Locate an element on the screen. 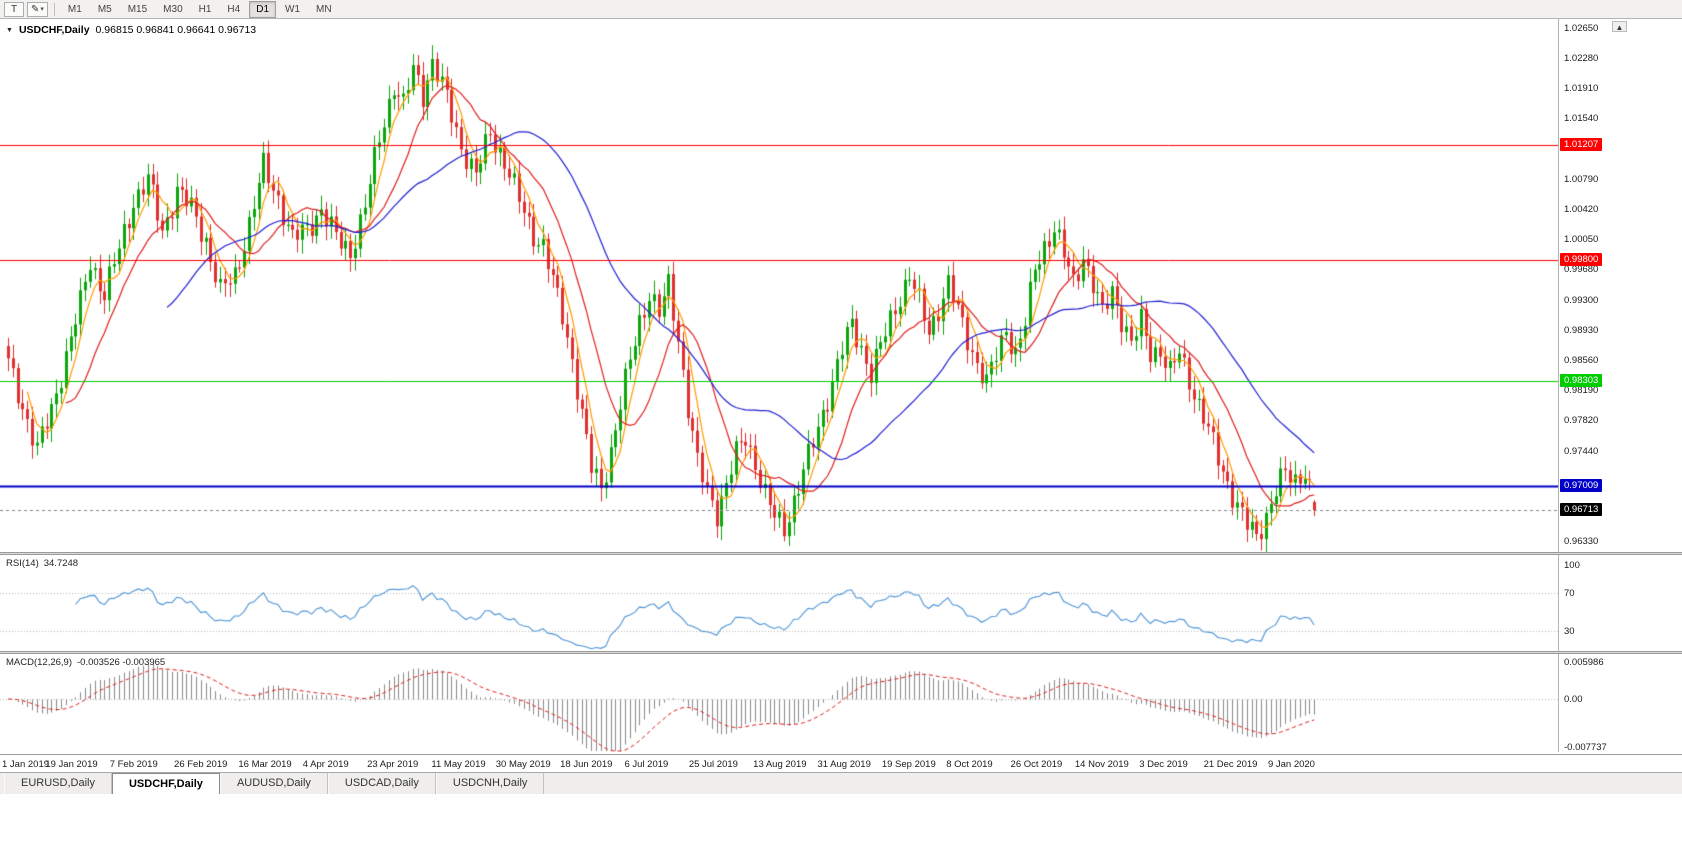 This screenshot has height=850, width=1682. bottom-filler is located at coordinates (841, 822).